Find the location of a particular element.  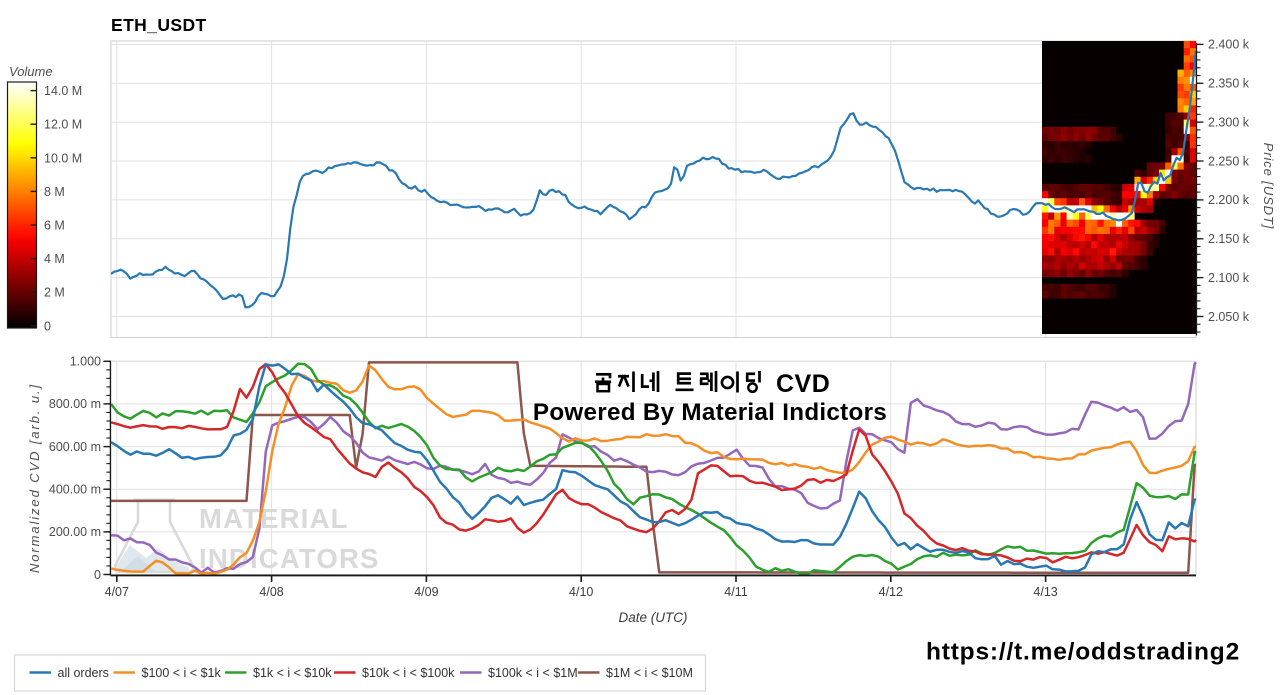

svg-text: Price [USDT] is located at coordinates (1268, 186).